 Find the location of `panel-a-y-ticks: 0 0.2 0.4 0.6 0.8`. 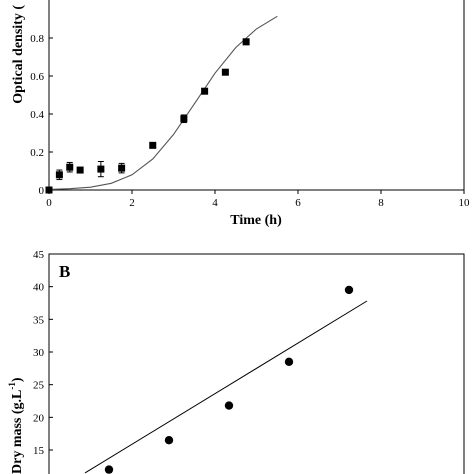

panel-a-y-ticks: 0 0.2 0.4 0.6 0.8 is located at coordinates (41, 115).